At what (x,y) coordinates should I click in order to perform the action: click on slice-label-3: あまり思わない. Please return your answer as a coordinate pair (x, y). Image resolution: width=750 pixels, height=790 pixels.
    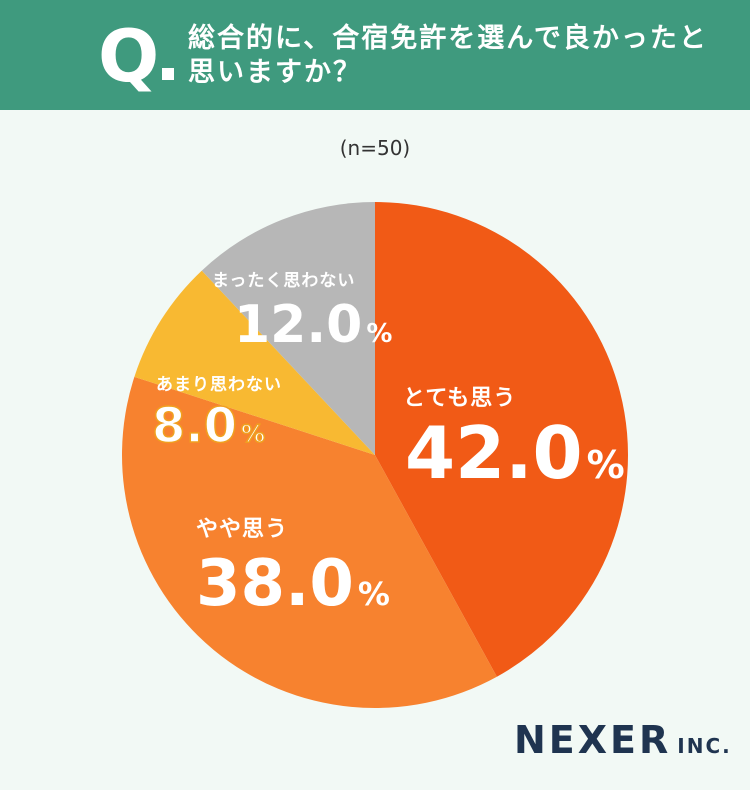
    Looking at the image, I should click on (219, 385).